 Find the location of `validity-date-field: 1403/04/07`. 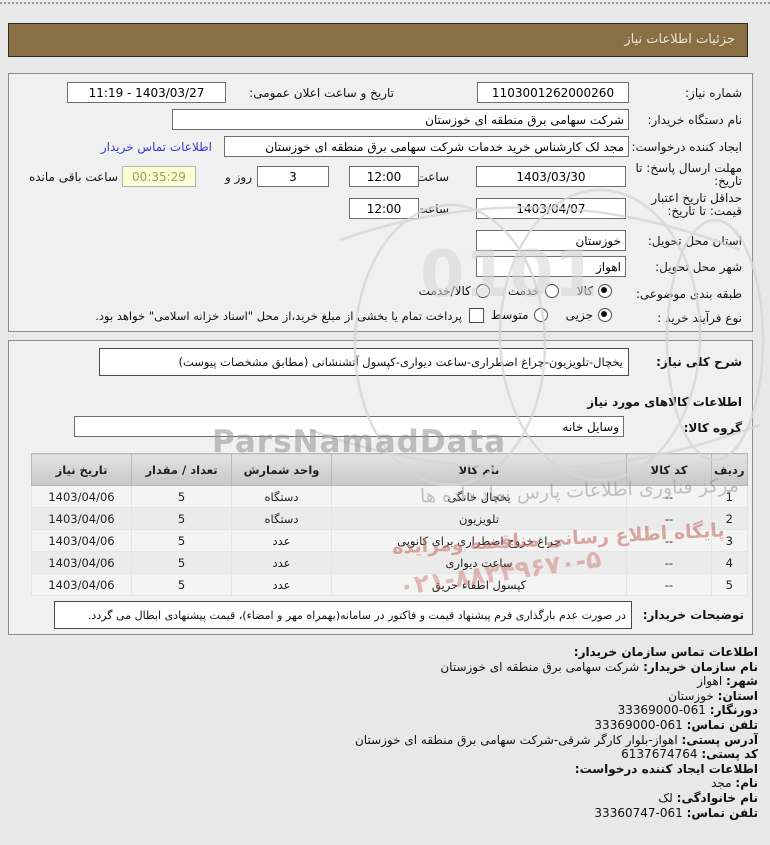

validity-date-field: 1403/04/07 is located at coordinates (551, 208).